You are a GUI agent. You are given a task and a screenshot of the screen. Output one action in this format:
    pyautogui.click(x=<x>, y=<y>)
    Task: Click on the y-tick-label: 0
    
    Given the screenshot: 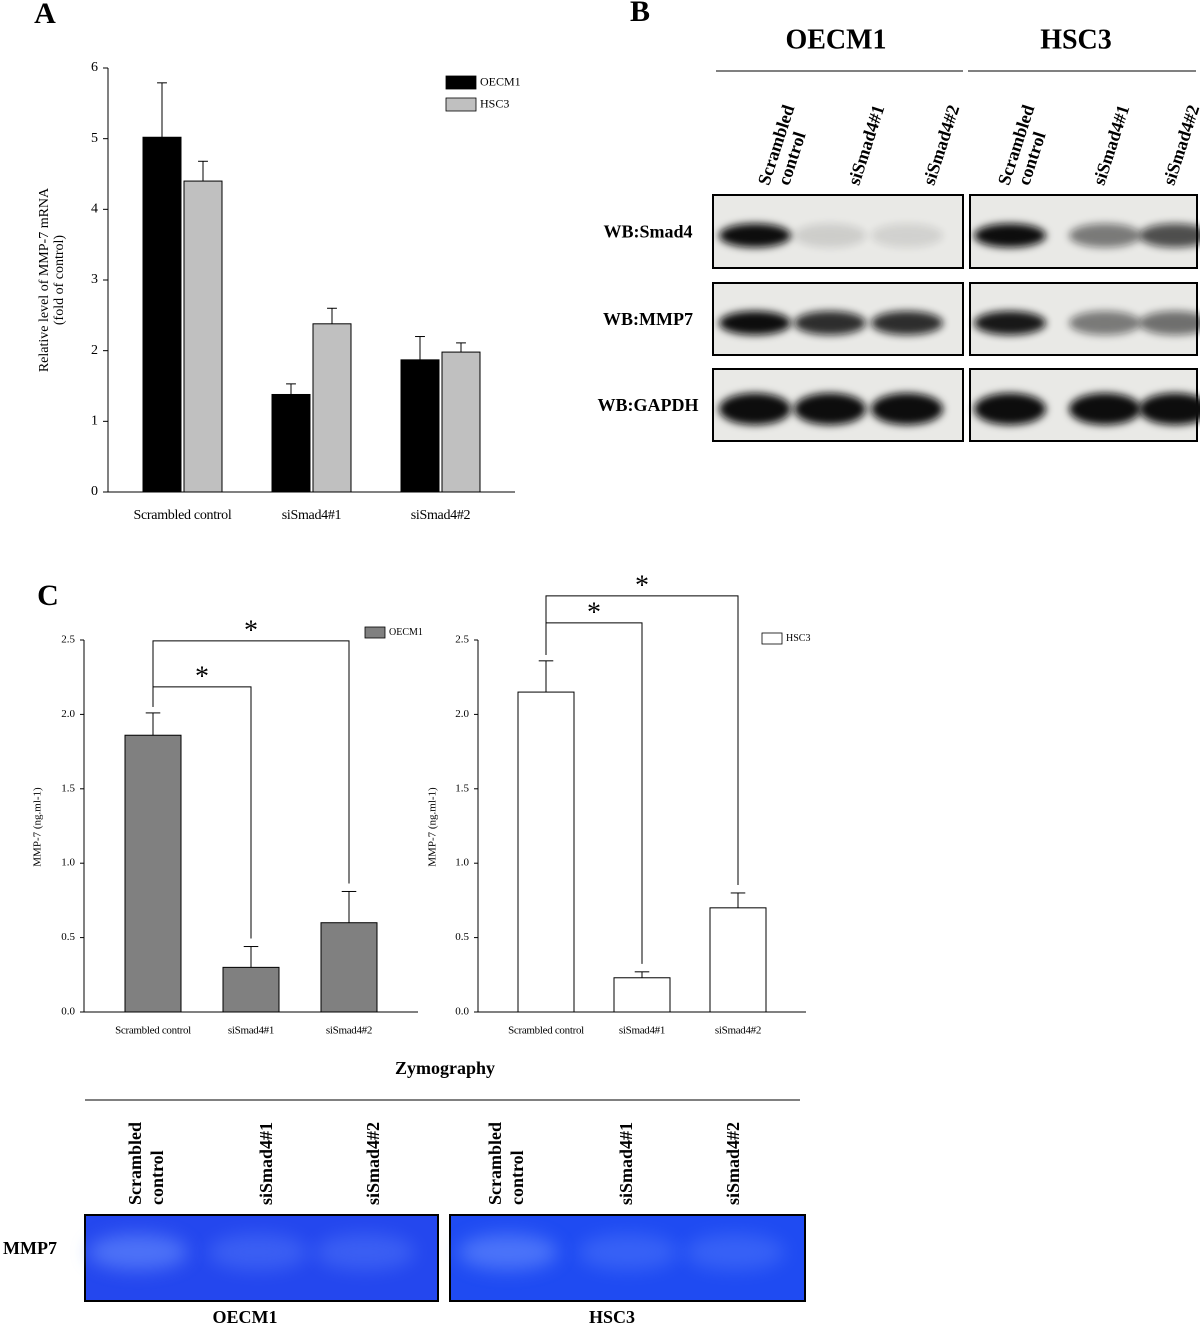 What is the action you would take?
    pyautogui.click(x=94, y=491)
    